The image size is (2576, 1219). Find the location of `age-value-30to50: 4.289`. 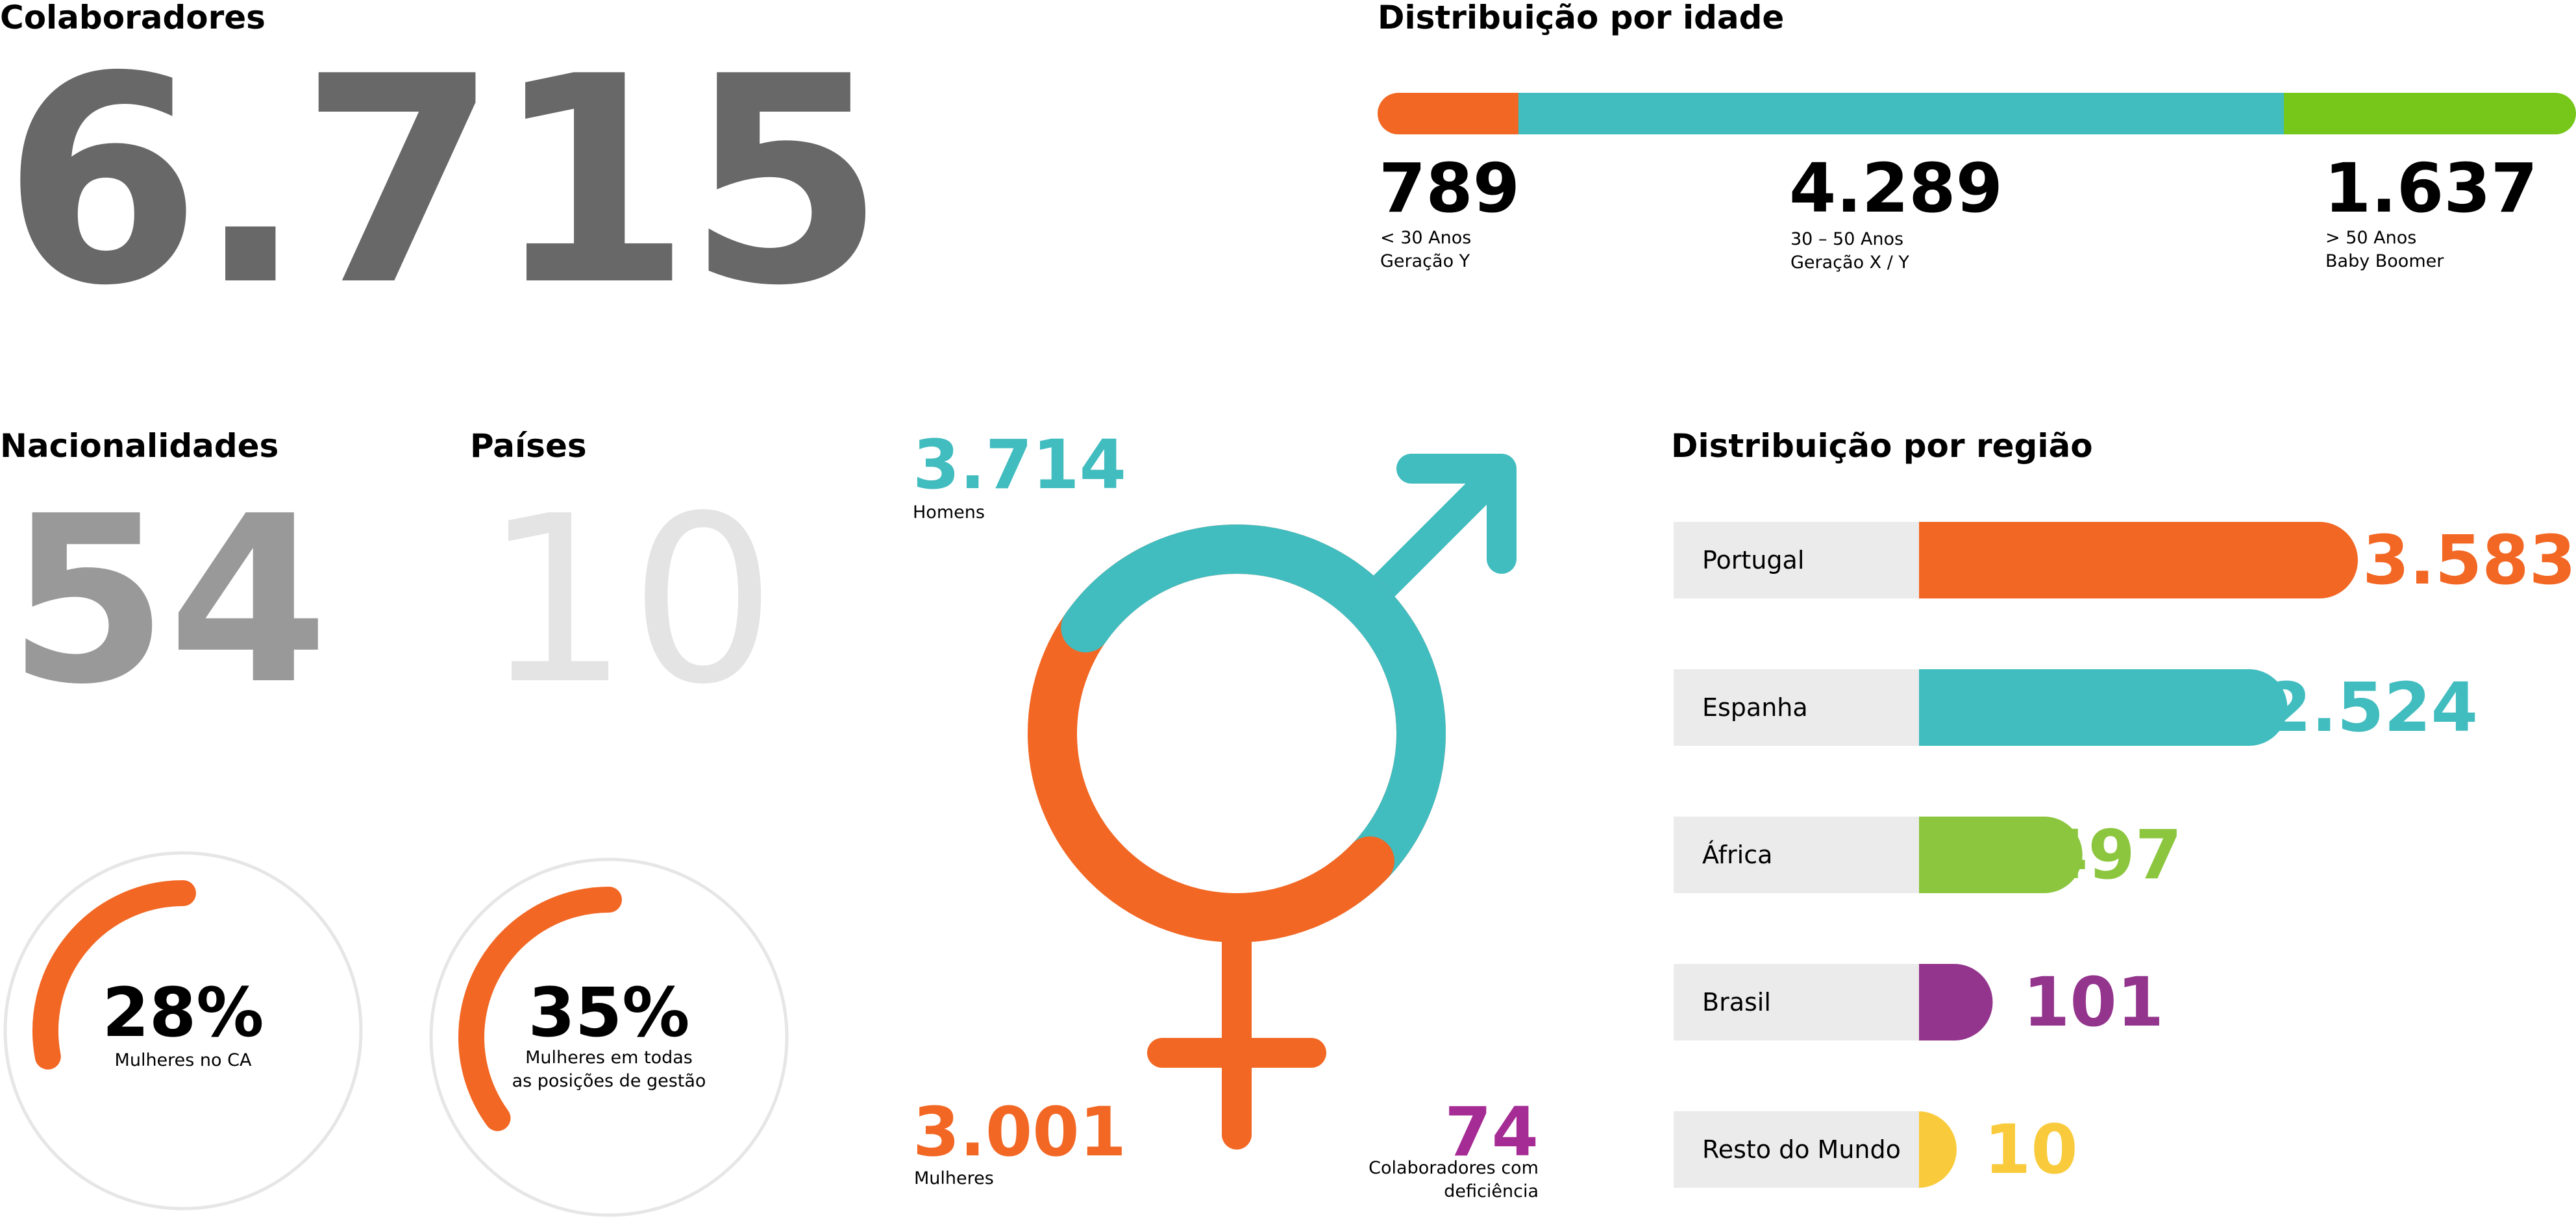

age-value-30to50: 4.289 is located at coordinates (1896, 188).